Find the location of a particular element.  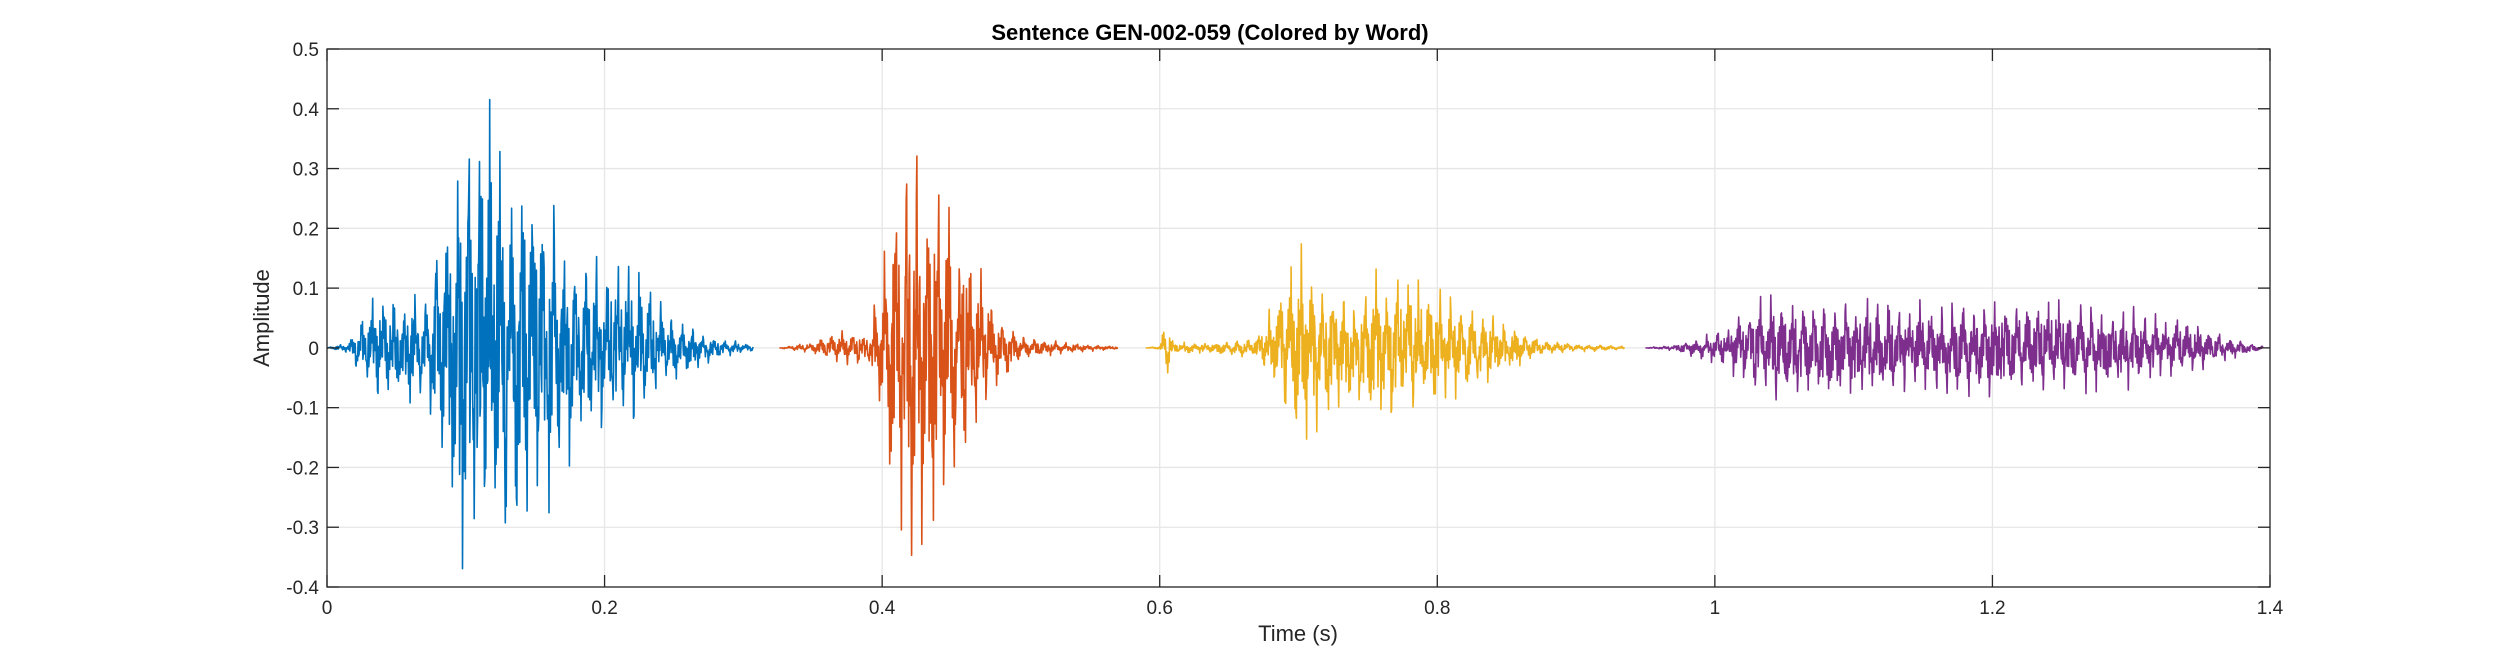

x-axis-label: Time (s) is located at coordinates (1298, 633).